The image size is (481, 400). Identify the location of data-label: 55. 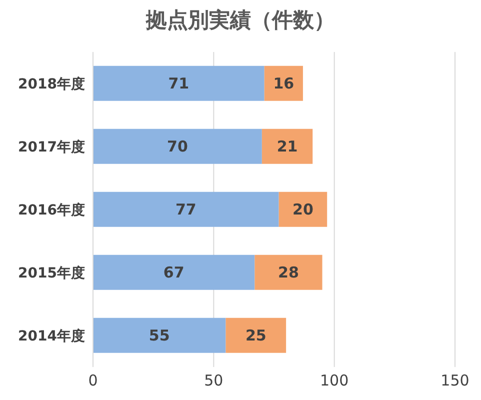
(159, 335).